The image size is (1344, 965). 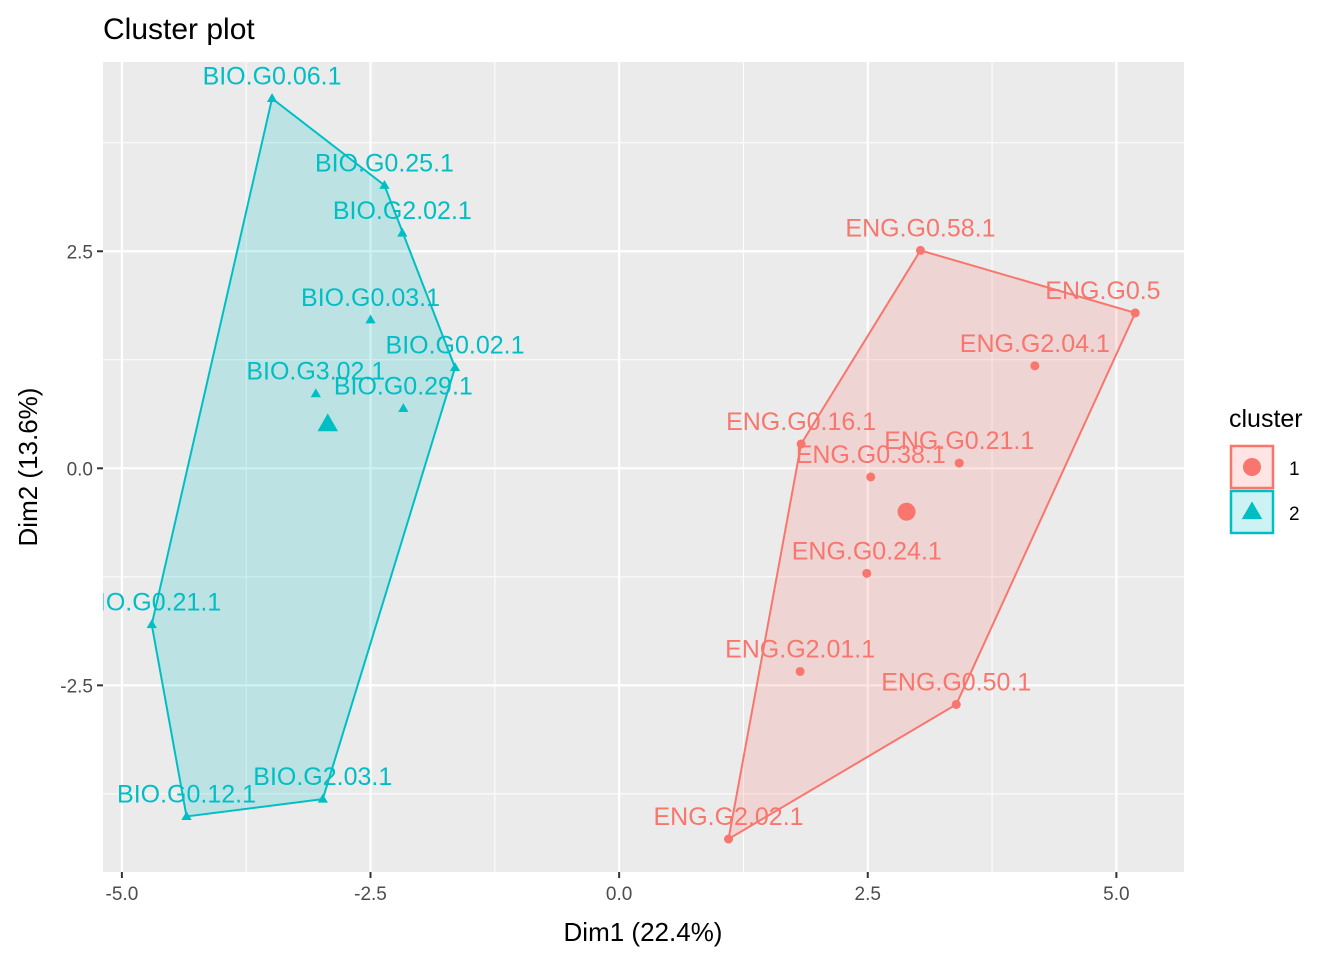 I want to click on x-tick-label: 5.0, so click(x=1116, y=894).